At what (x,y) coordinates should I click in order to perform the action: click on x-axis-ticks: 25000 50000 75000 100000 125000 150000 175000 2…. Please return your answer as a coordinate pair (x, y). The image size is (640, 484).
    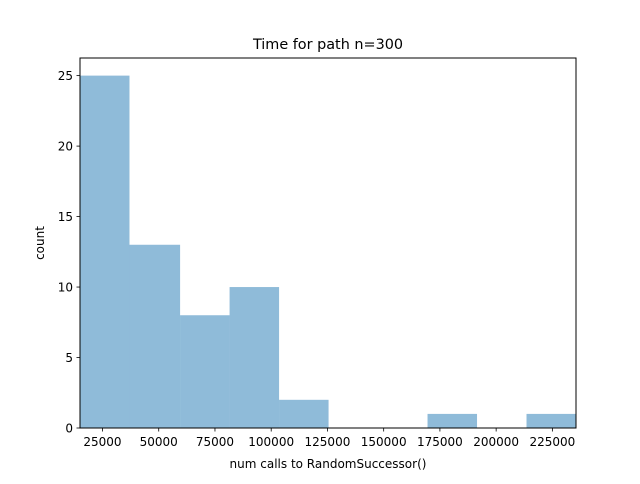
    Looking at the image, I should click on (329, 438).